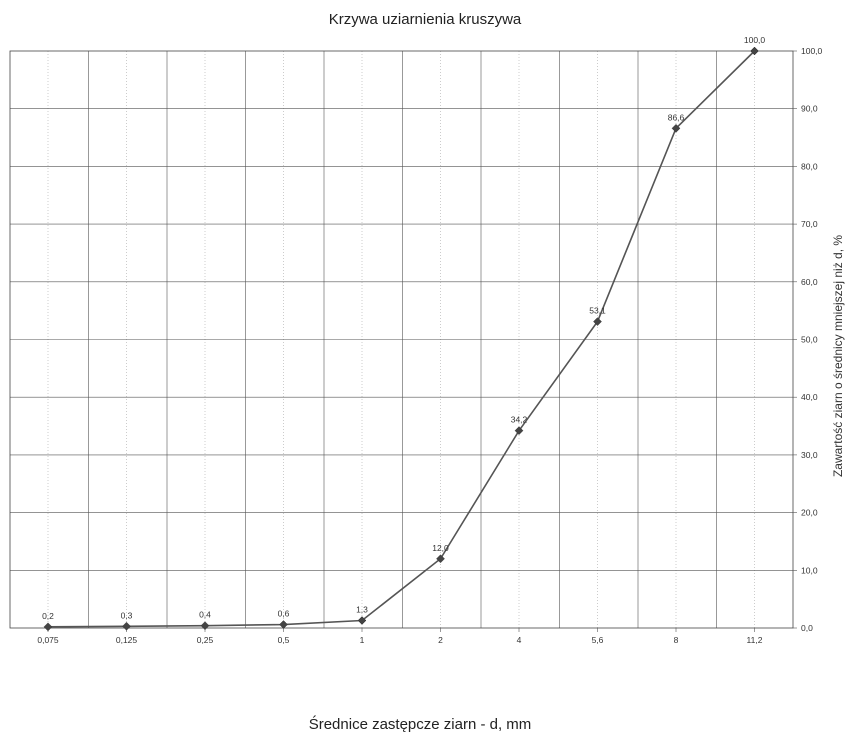 The height and width of the screenshot is (735, 849). Describe the element at coordinates (284, 640) in the screenshot. I see `x-tick-label: 0,5` at that location.